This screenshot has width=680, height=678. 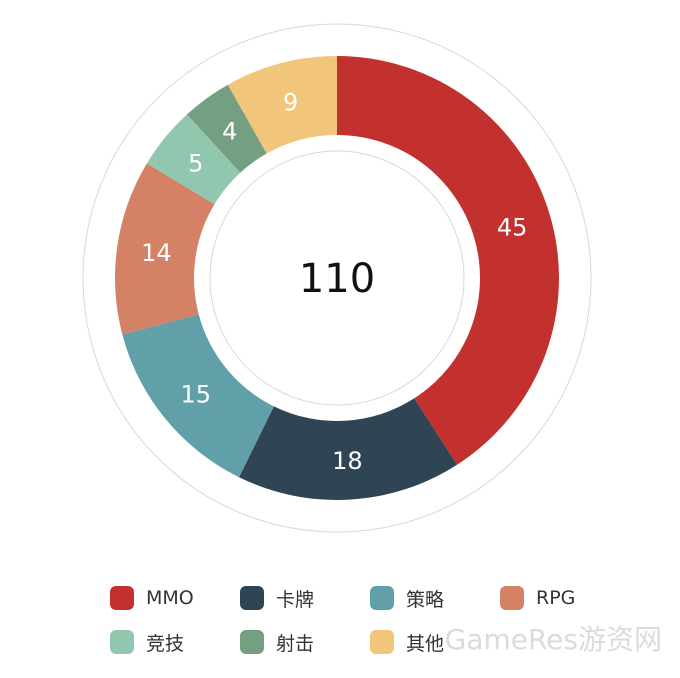 I want to click on legend-item-3: RPG, so click(x=565, y=598).